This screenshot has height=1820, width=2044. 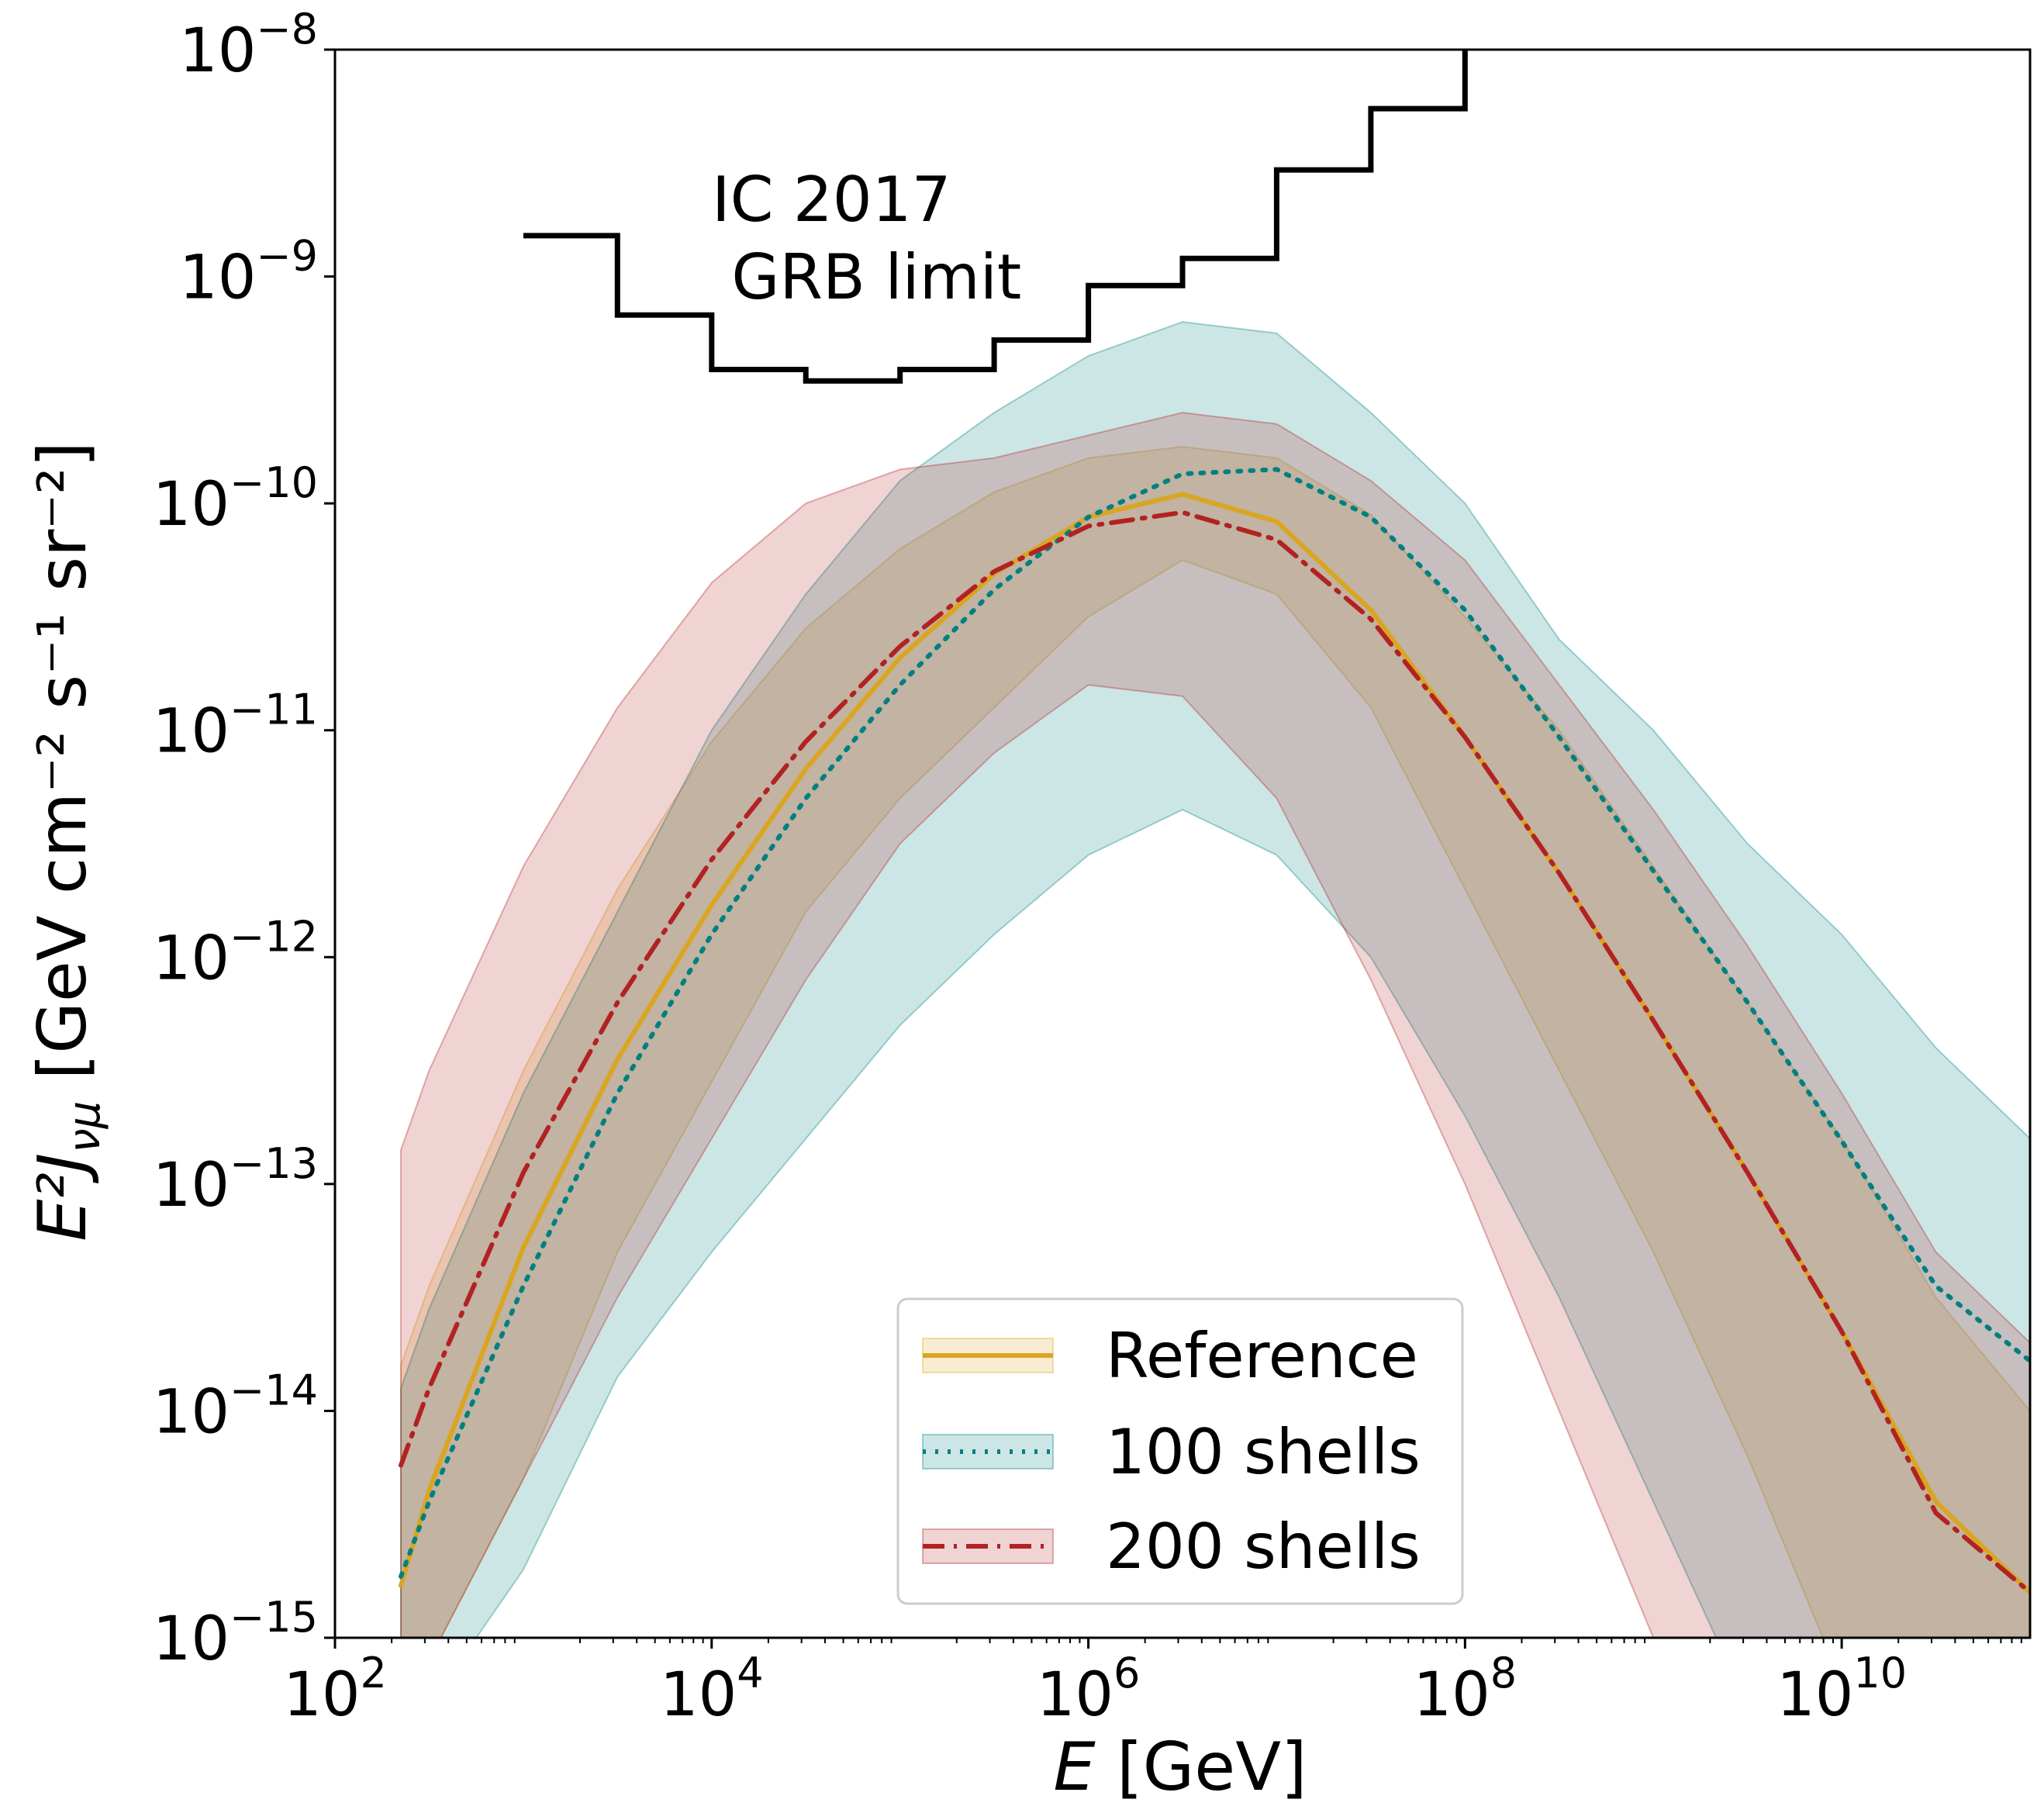 What do you see at coordinates (1262, 1356) in the screenshot?
I see `legend-label: Reference` at bounding box center [1262, 1356].